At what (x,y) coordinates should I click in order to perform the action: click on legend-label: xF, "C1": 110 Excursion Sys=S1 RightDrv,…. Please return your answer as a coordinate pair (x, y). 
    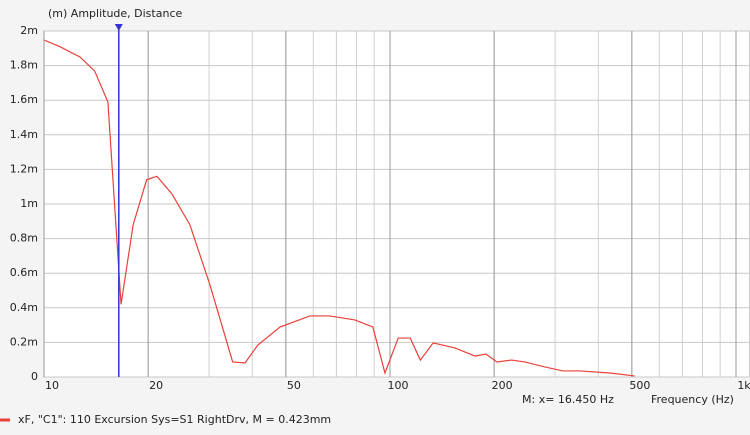
    Looking at the image, I should click on (174, 419).